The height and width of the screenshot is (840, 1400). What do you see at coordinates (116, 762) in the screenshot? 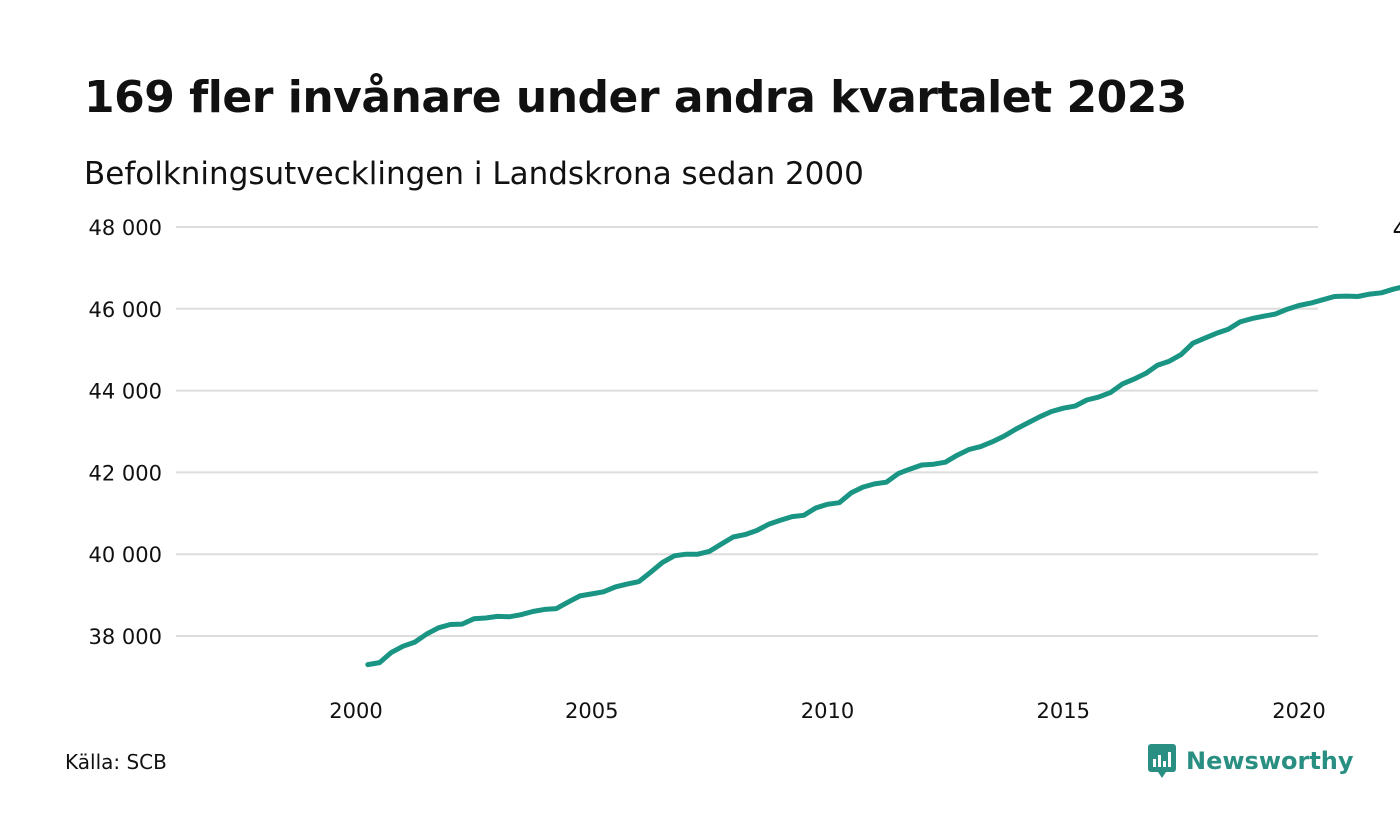
I see `source-note: Källa: SCB` at bounding box center [116, 762].